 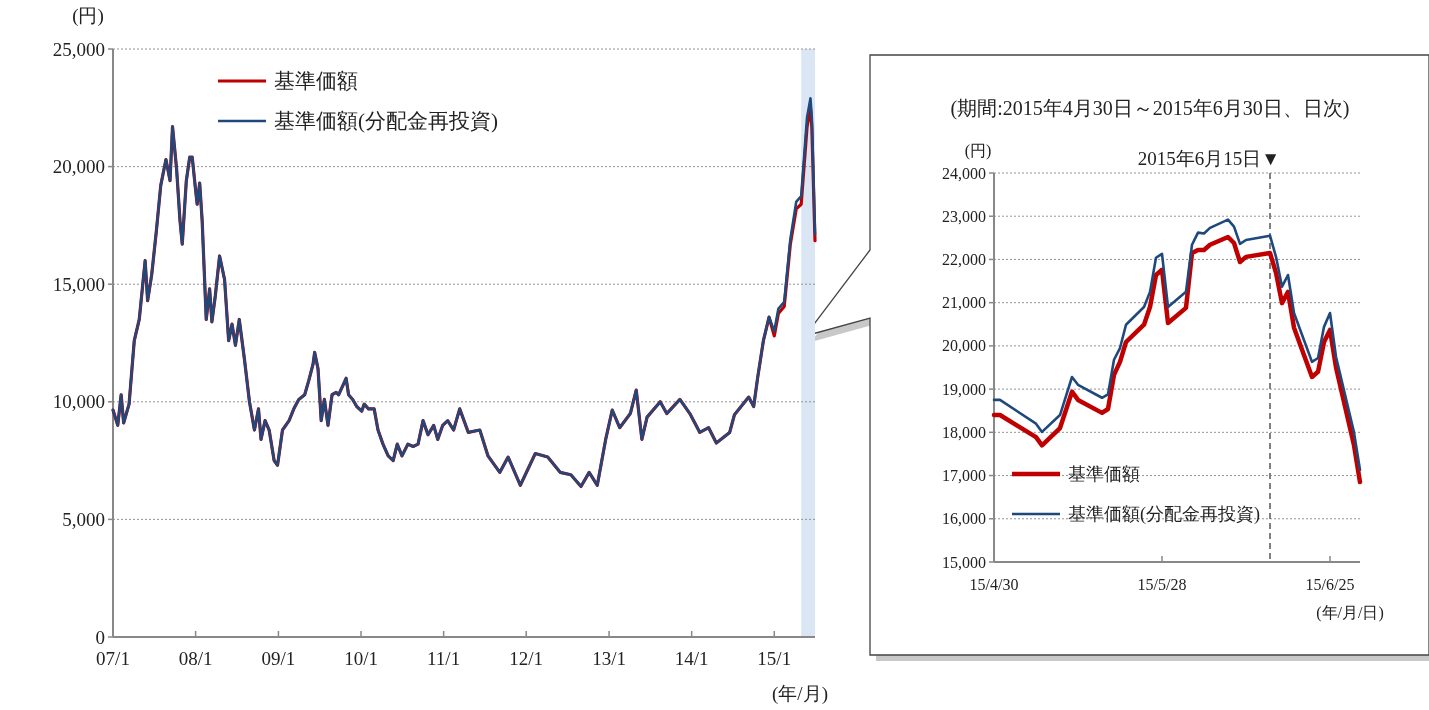 I want to click on ref-line-label: 2015年6月15日▼, so click(x=1208, y=158).